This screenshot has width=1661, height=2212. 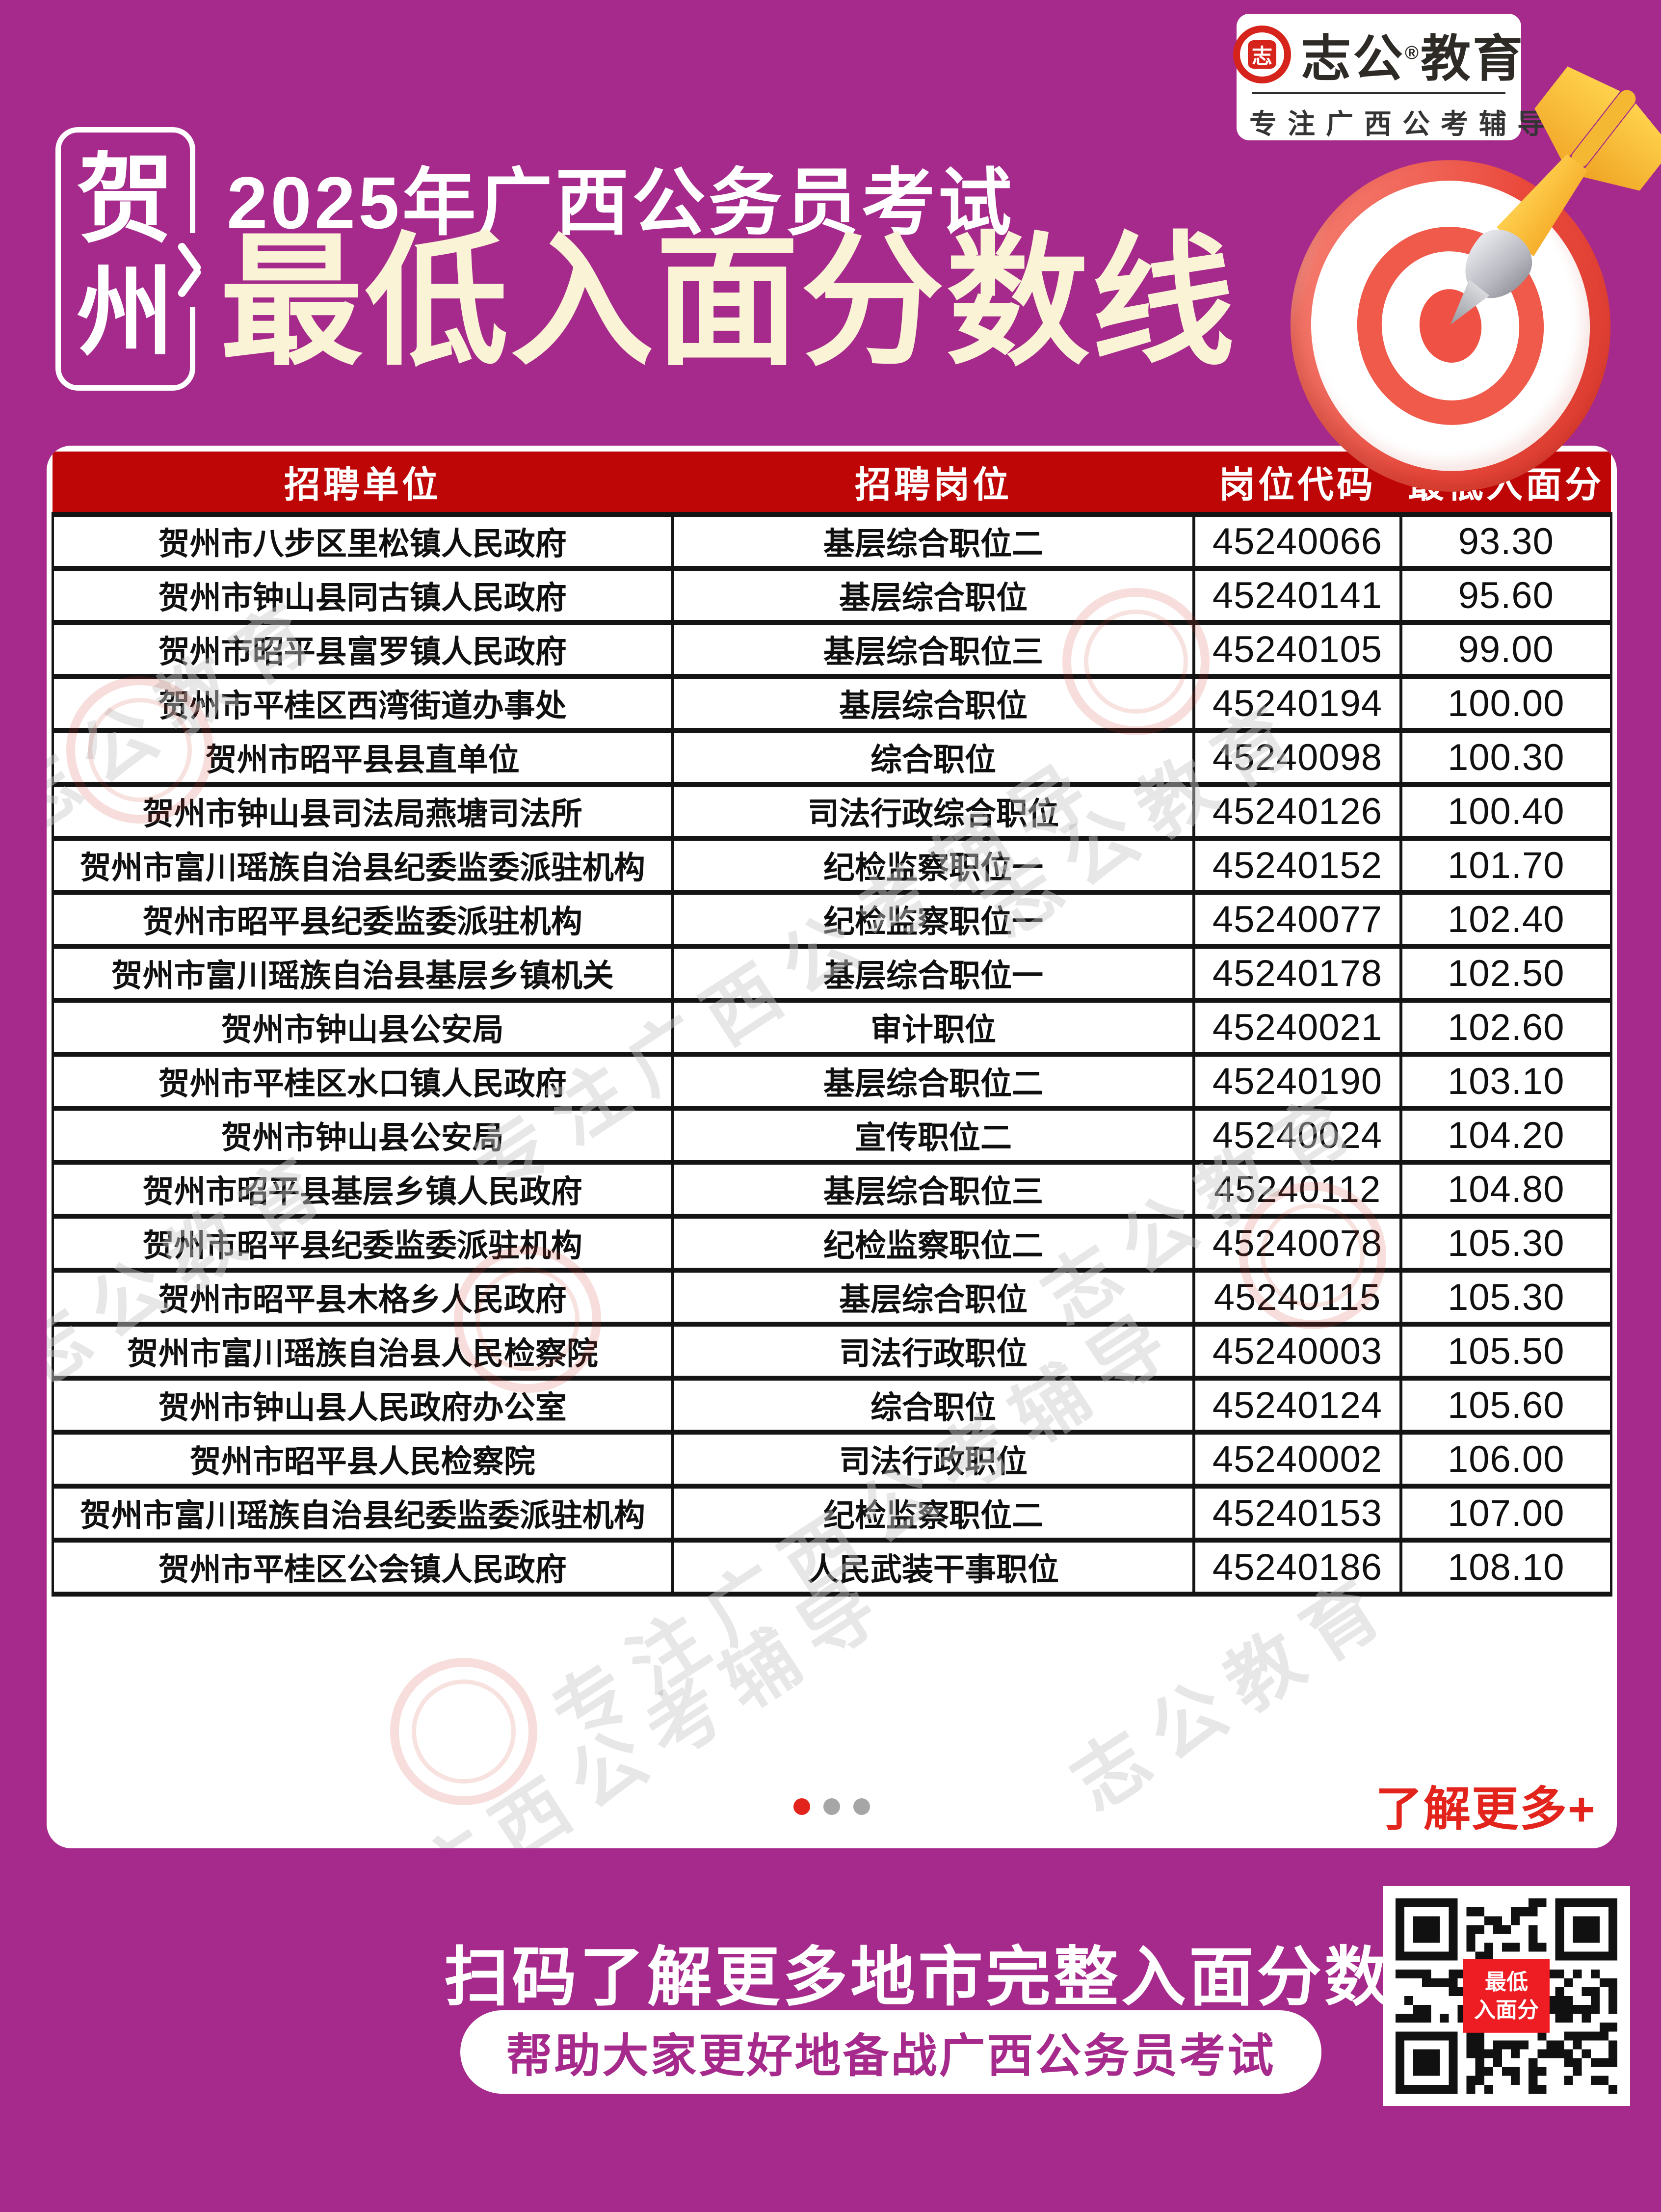 I want to click on table-cell: 贺州市钟山县人民政府办公室, so click(x=362, y=1404).